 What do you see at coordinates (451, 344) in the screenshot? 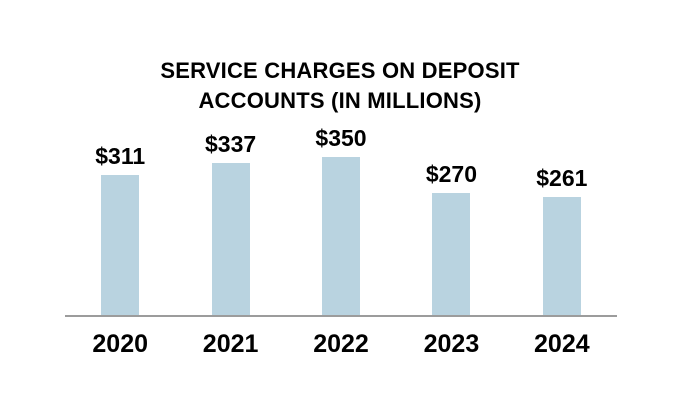
I see `x-tick-2023: 2023` at bounding box center [451, 344].